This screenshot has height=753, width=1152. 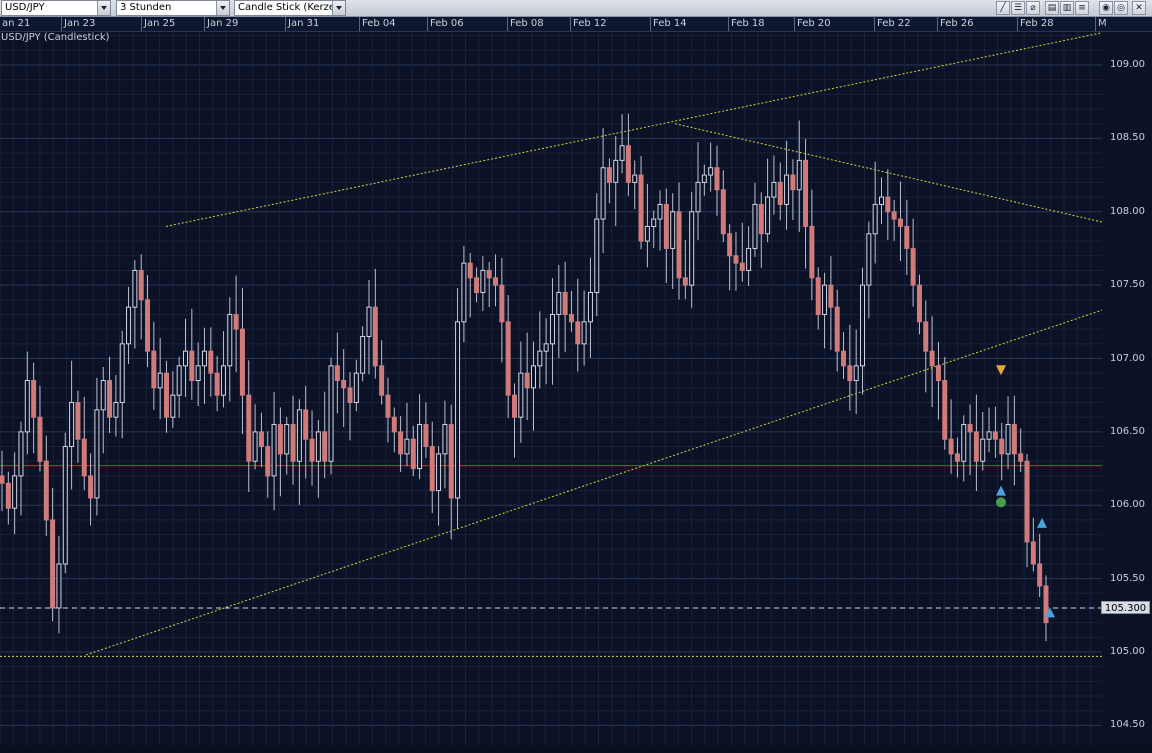 What do you see at coordinates (1052, 8) in the screenshot?
I see `chart-bars-icon: ▤` at bounding box center [1052, 8].